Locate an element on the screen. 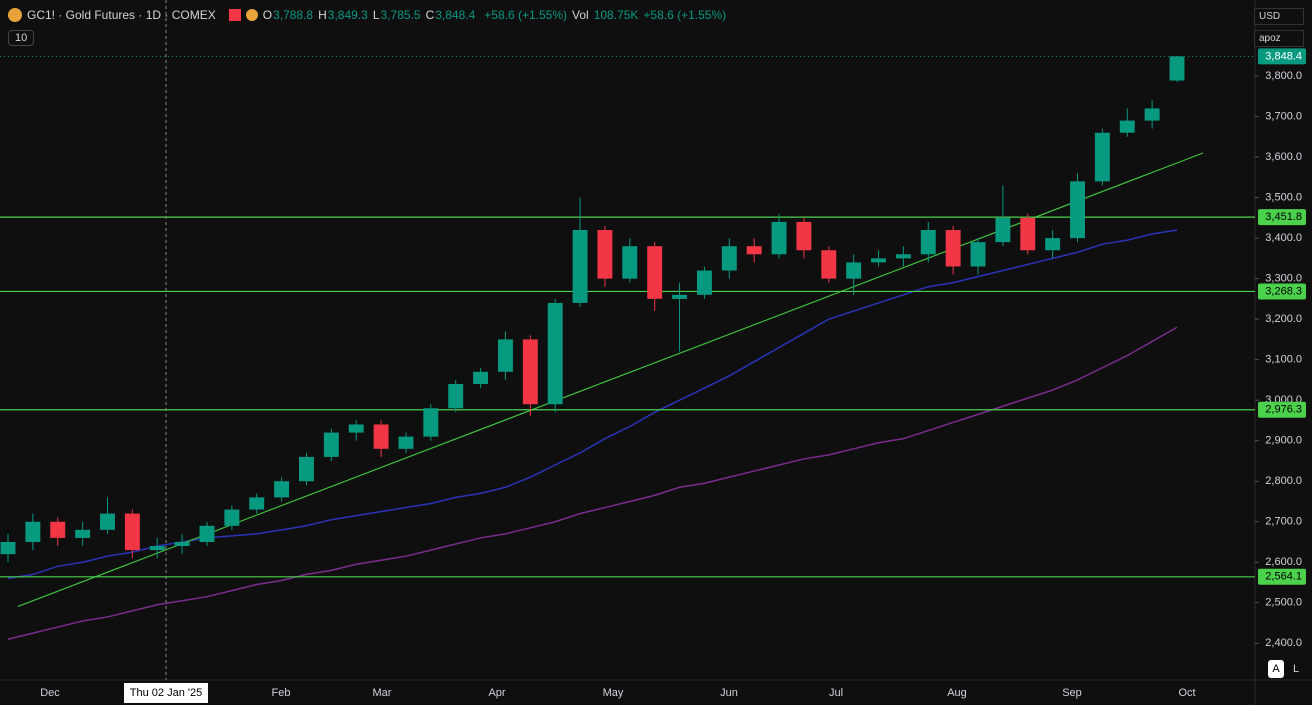  y-tick-label: 2,700.0 is located at coordinates (1283, 522).